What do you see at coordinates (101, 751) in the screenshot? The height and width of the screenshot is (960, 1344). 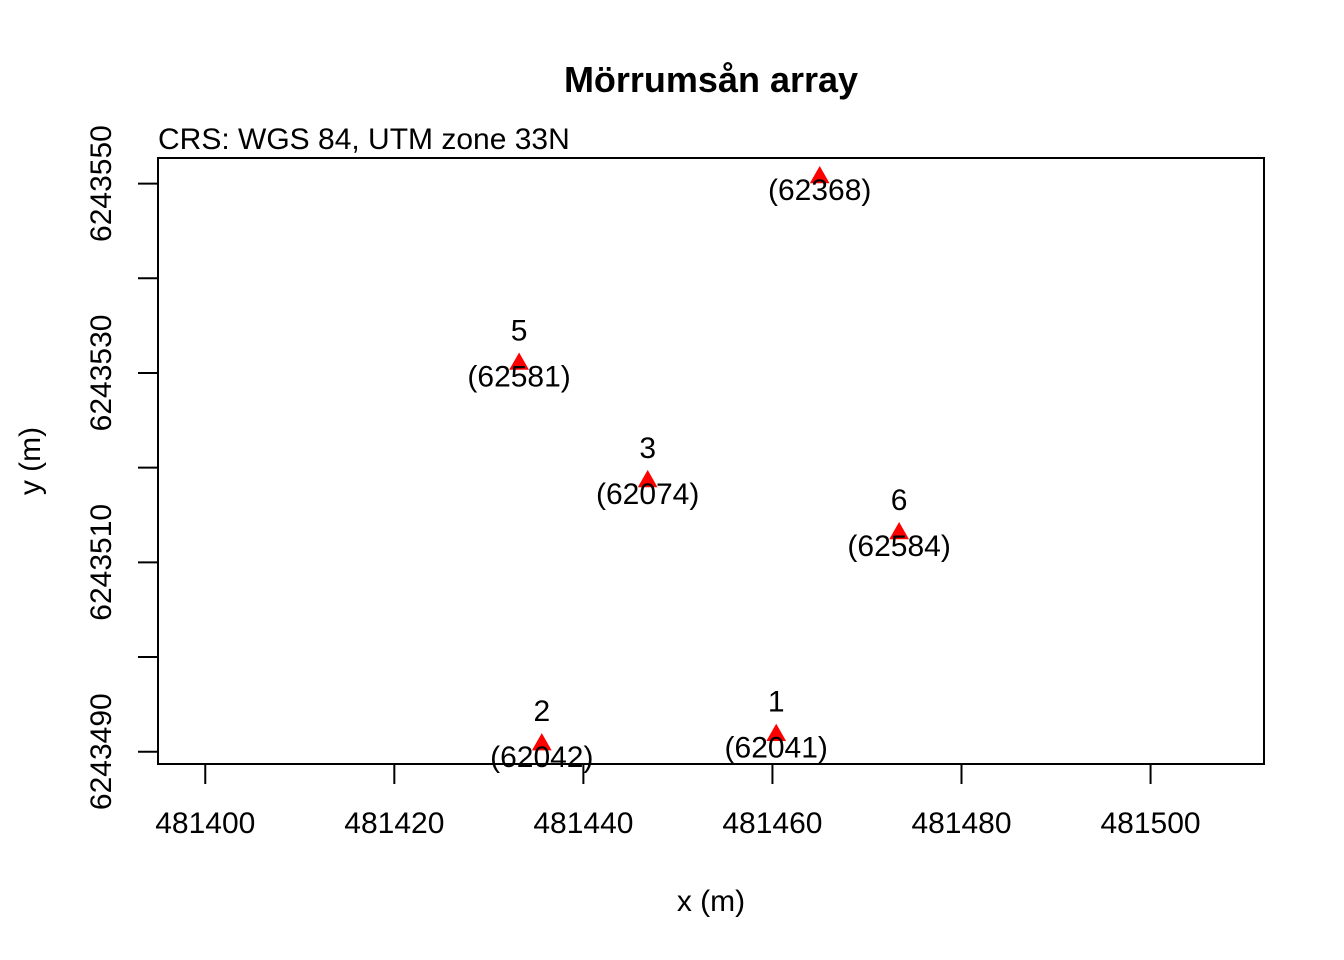 I see `y-tick-label: 6243490` at bounding box center [101, 751].